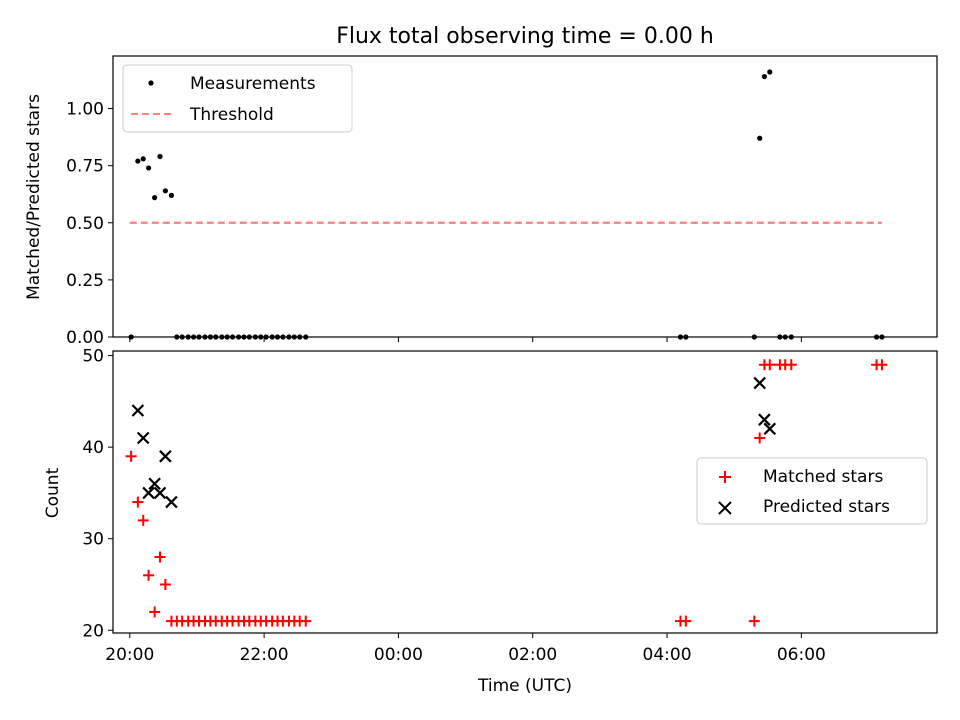 This screenshot has height=720, width=960. What do you see at coordinates (97, 494) in the screenshot?
I see `bottom-y-ticks: 20 30 40 50` at bounding box center [97, 494].